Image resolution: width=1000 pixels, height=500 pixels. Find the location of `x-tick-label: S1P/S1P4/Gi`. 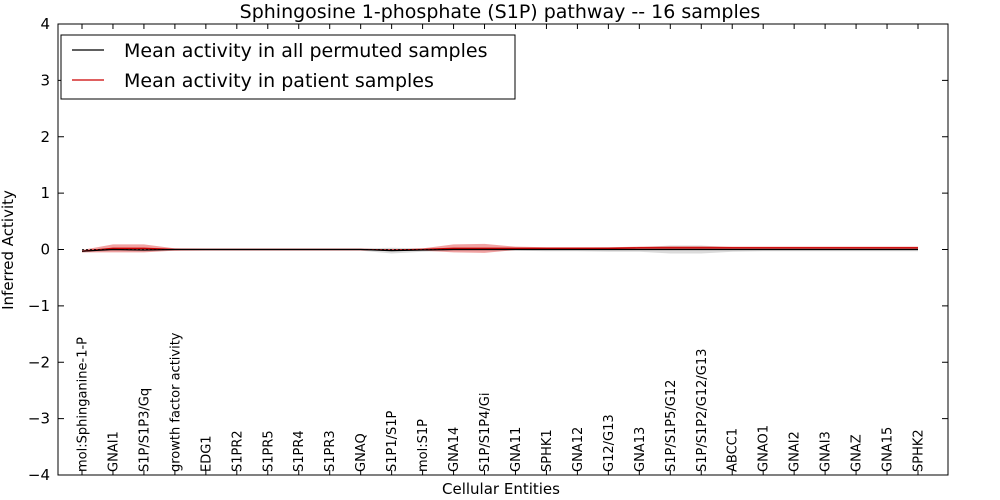

x-tick-label: S1P/S1P4/Gi is located at coordinates (485, 432).